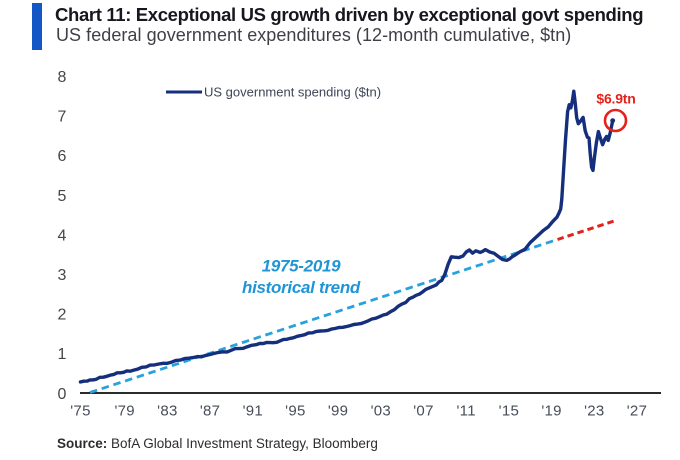 This screenshot has width=680, height=460. What do you see at coordinates (210, 411) in the screenshot?
I see `svg-text: '87` at bounding box center [210, 411].